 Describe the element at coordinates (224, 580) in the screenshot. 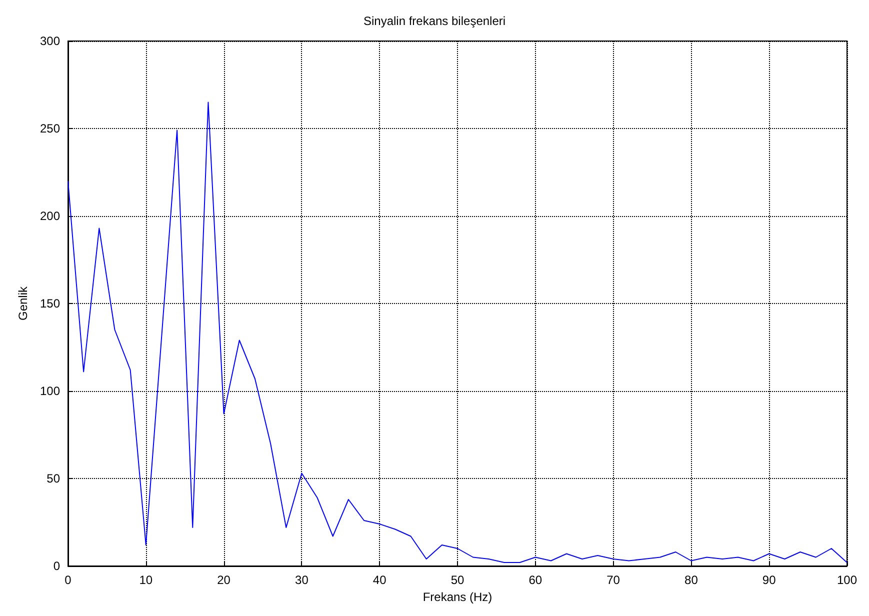

I see `x-tick-label: 20` at that location.